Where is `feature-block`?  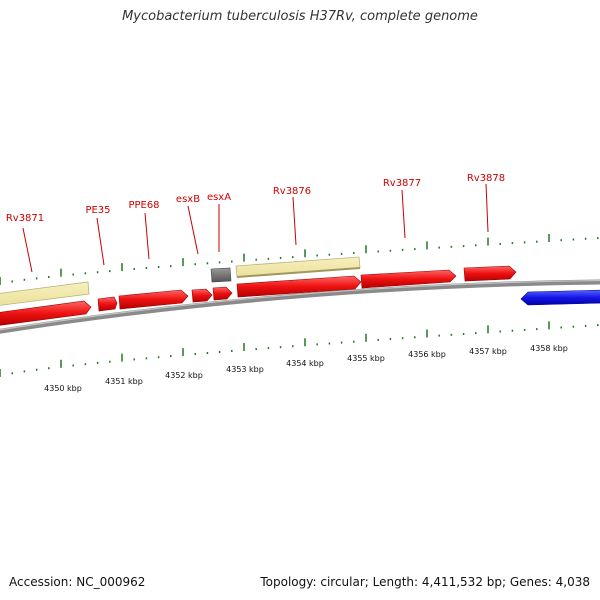
feature-block is located at coordinates (221, 275).